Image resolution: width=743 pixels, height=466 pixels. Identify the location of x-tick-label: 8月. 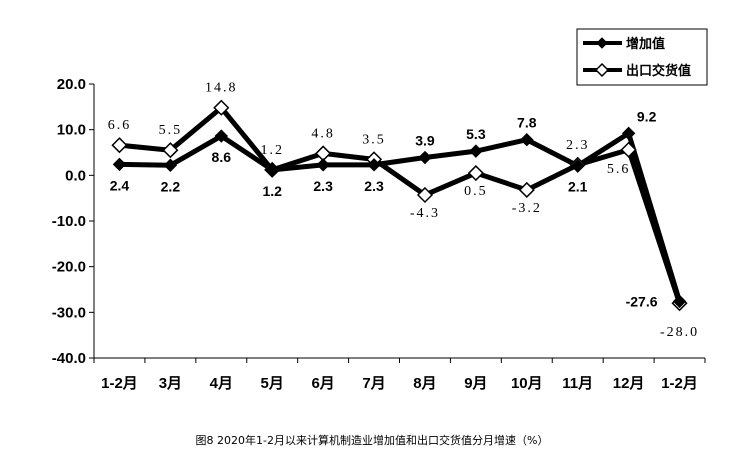
(424, 383).